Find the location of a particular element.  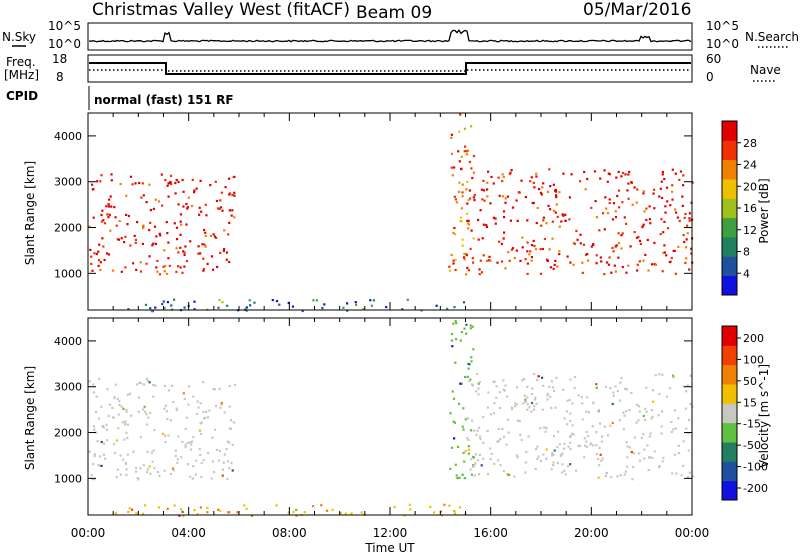

xtick-label: 00:00 is located at coordinates (692, 533).